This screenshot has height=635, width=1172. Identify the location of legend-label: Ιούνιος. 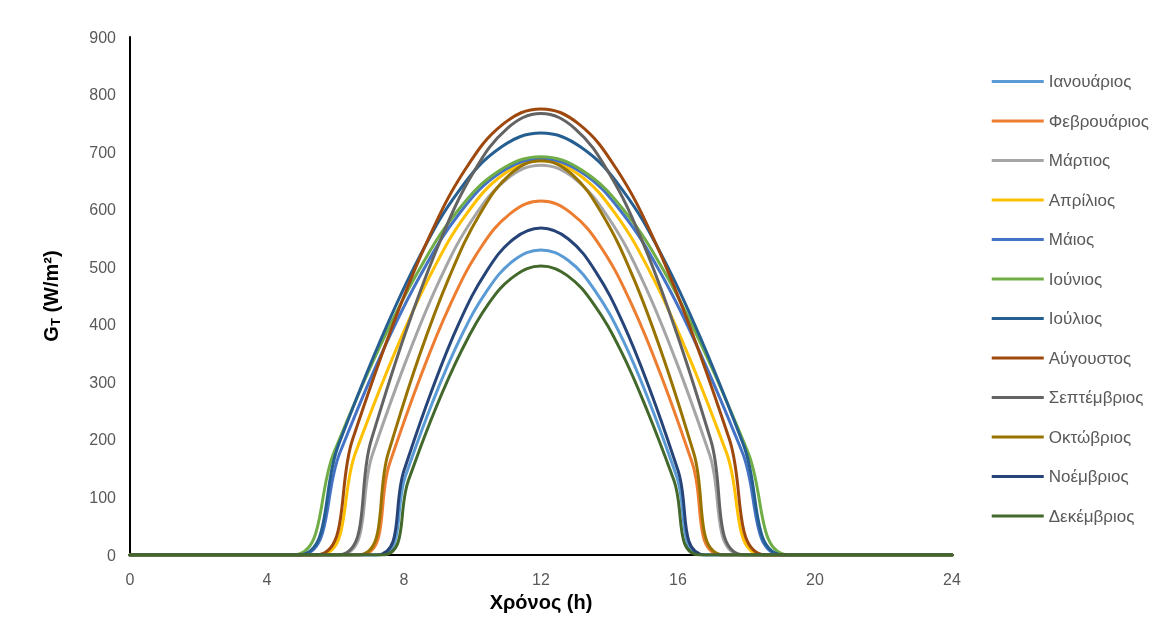
(1075, 279).